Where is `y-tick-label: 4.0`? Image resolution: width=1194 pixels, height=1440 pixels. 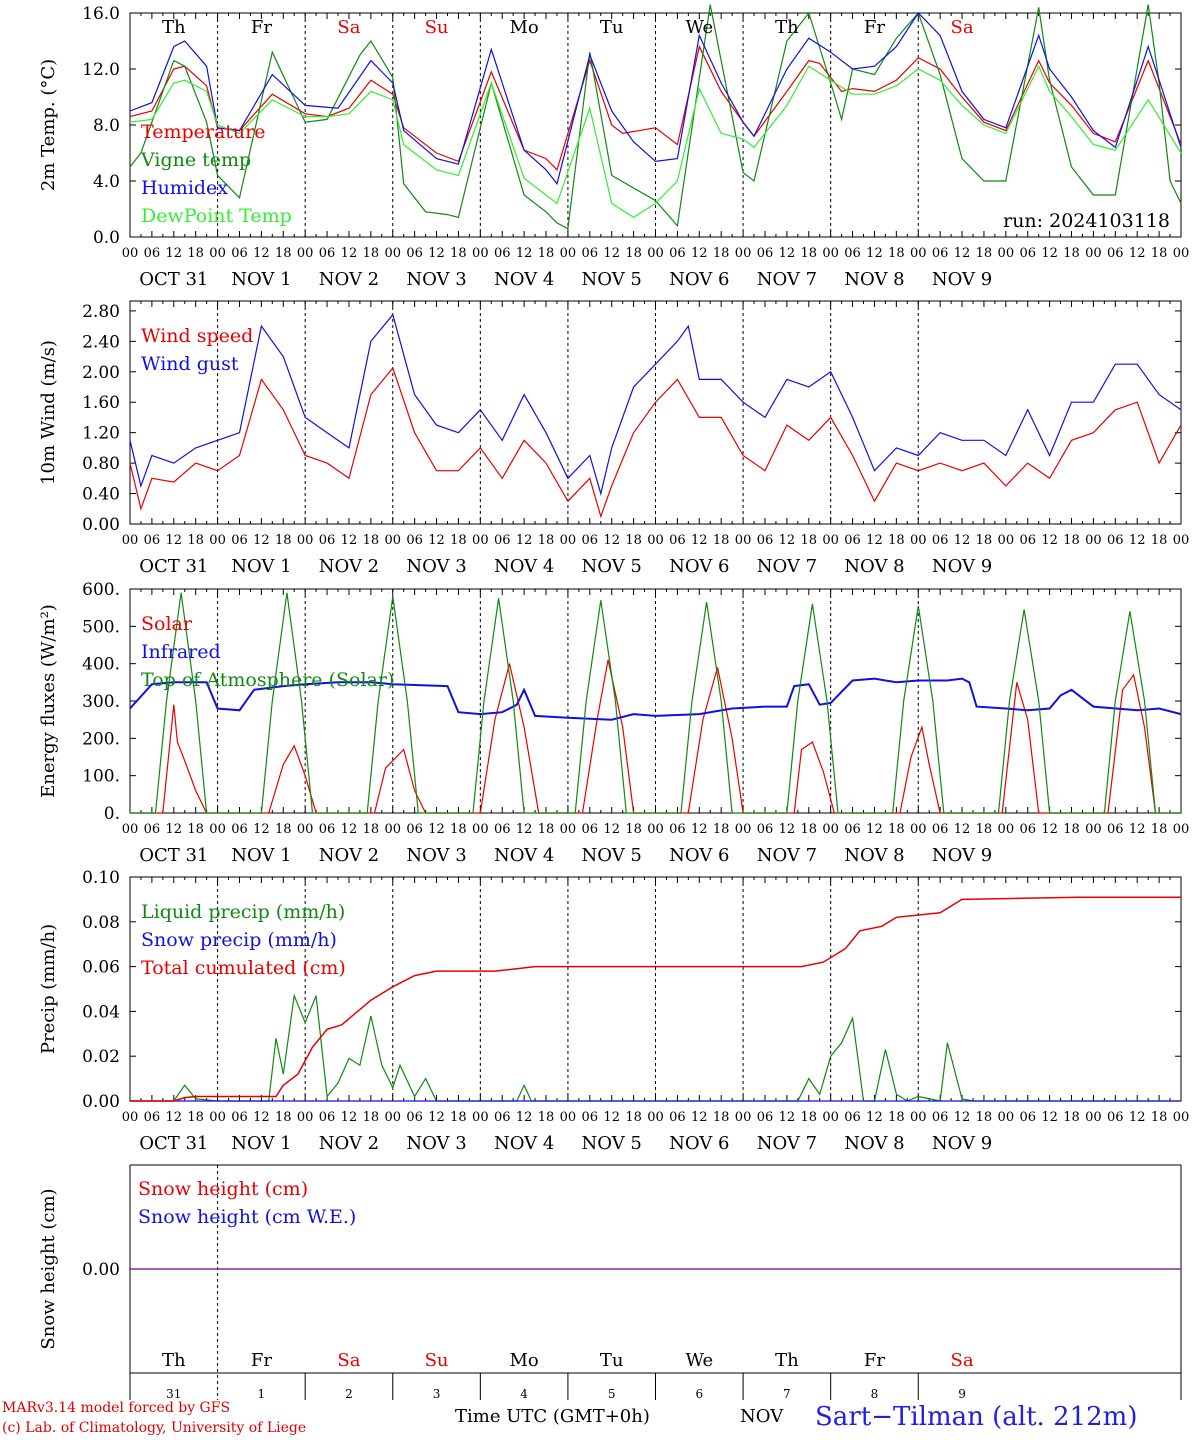
y-tick-label: 4.0 is located at coordinates (106, 182).